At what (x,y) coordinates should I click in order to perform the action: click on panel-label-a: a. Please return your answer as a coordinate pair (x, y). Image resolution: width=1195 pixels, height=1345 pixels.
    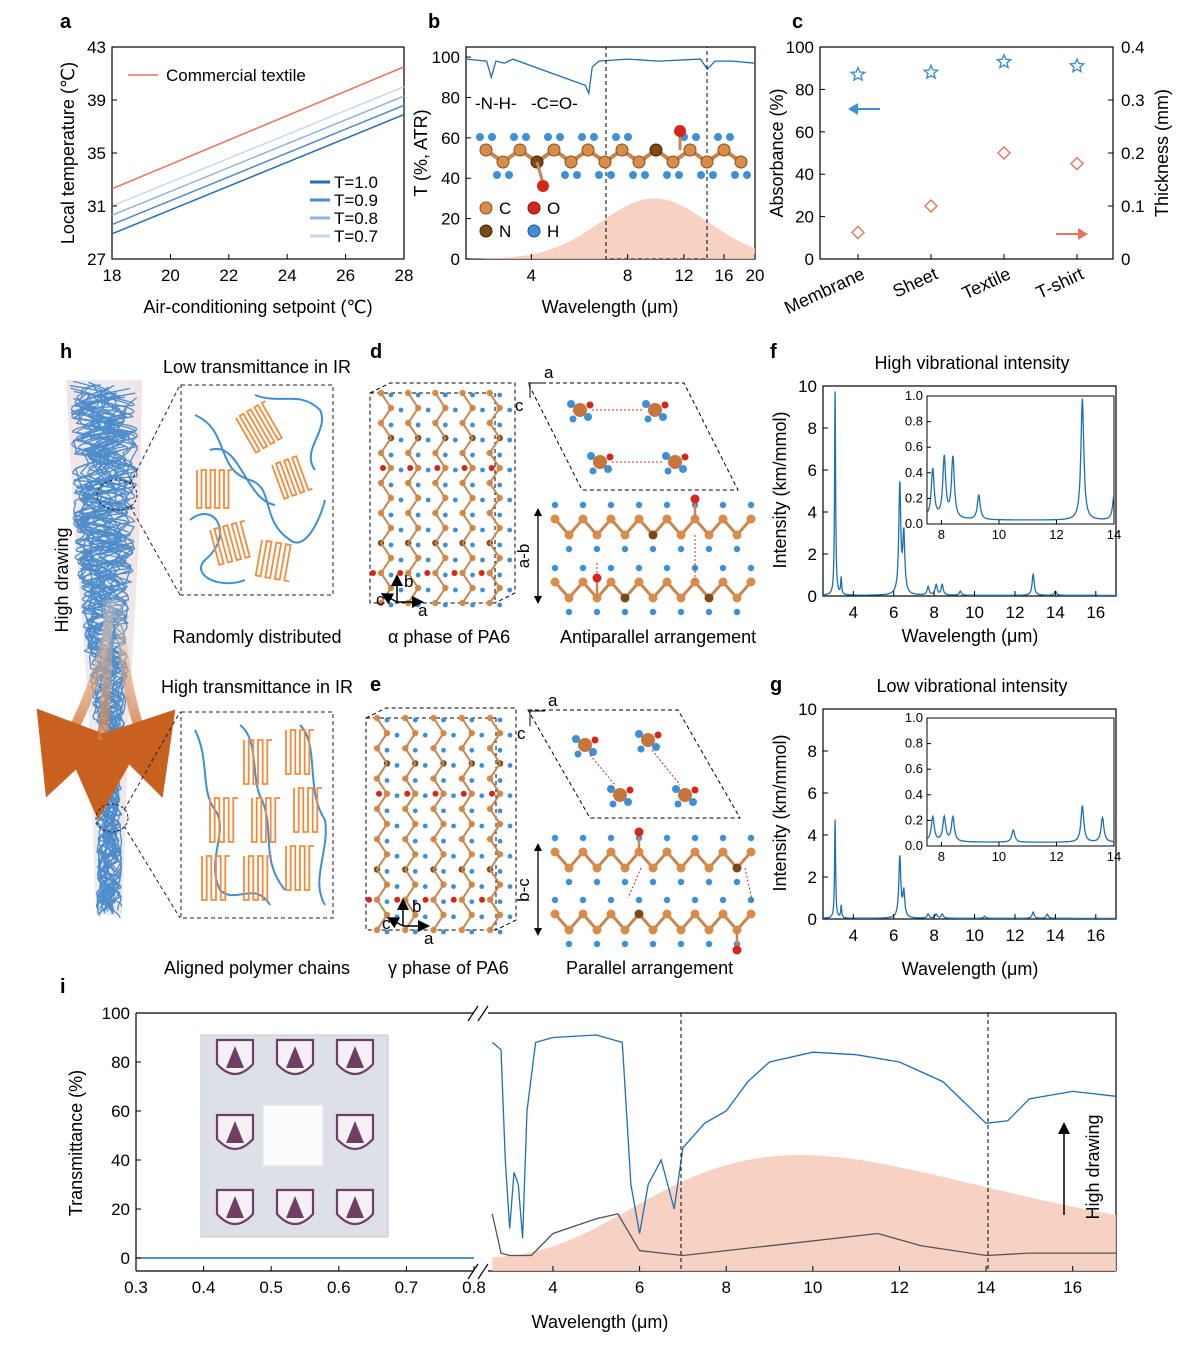
    Looking at the image, I should click on (66, 22).